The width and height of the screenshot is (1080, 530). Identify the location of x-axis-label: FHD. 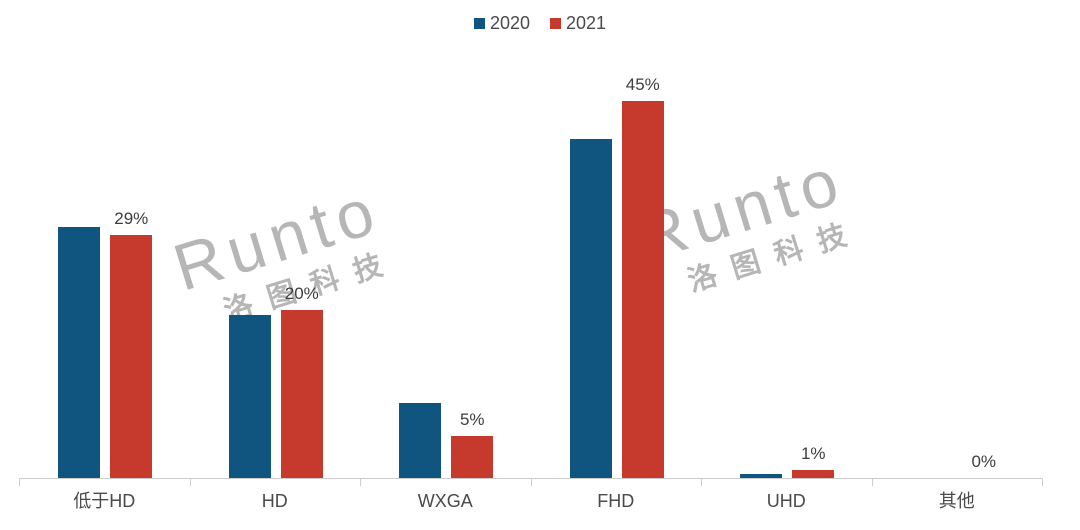
(616, 501).